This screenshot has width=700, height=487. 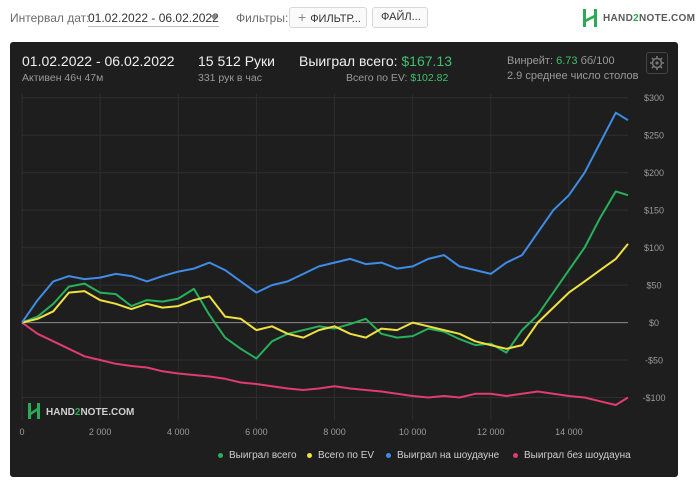 What do you see at coordinates (654, 248) in the screenshot?
I see `y-tick-label: $100` at bounding box center [654, 248].